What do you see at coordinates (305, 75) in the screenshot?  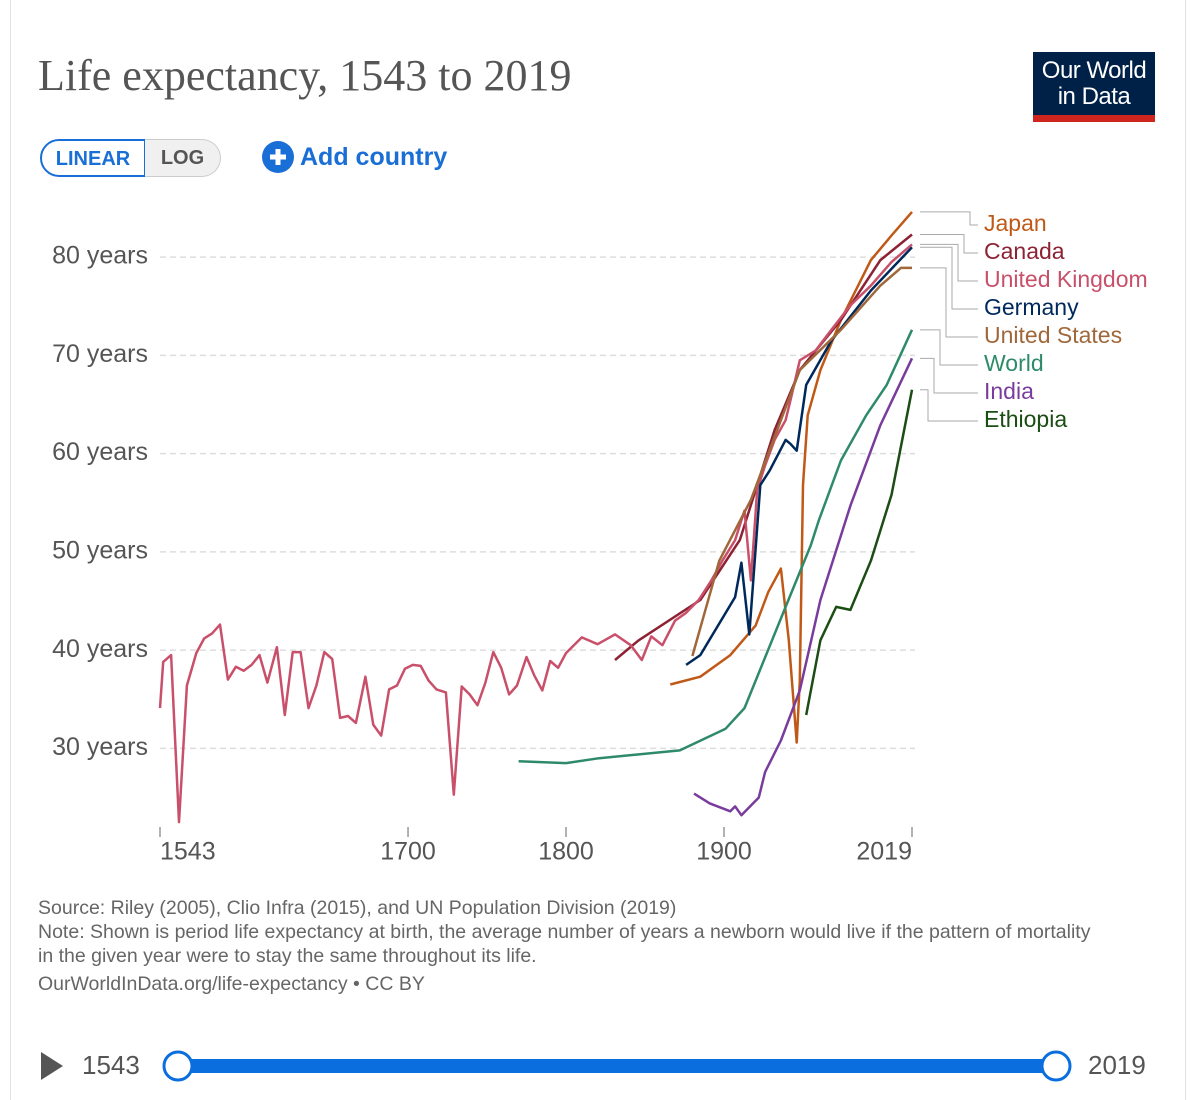 I see `chart-title: Life expectancy, 1543 to 2019` at bounding box center [305, 75].